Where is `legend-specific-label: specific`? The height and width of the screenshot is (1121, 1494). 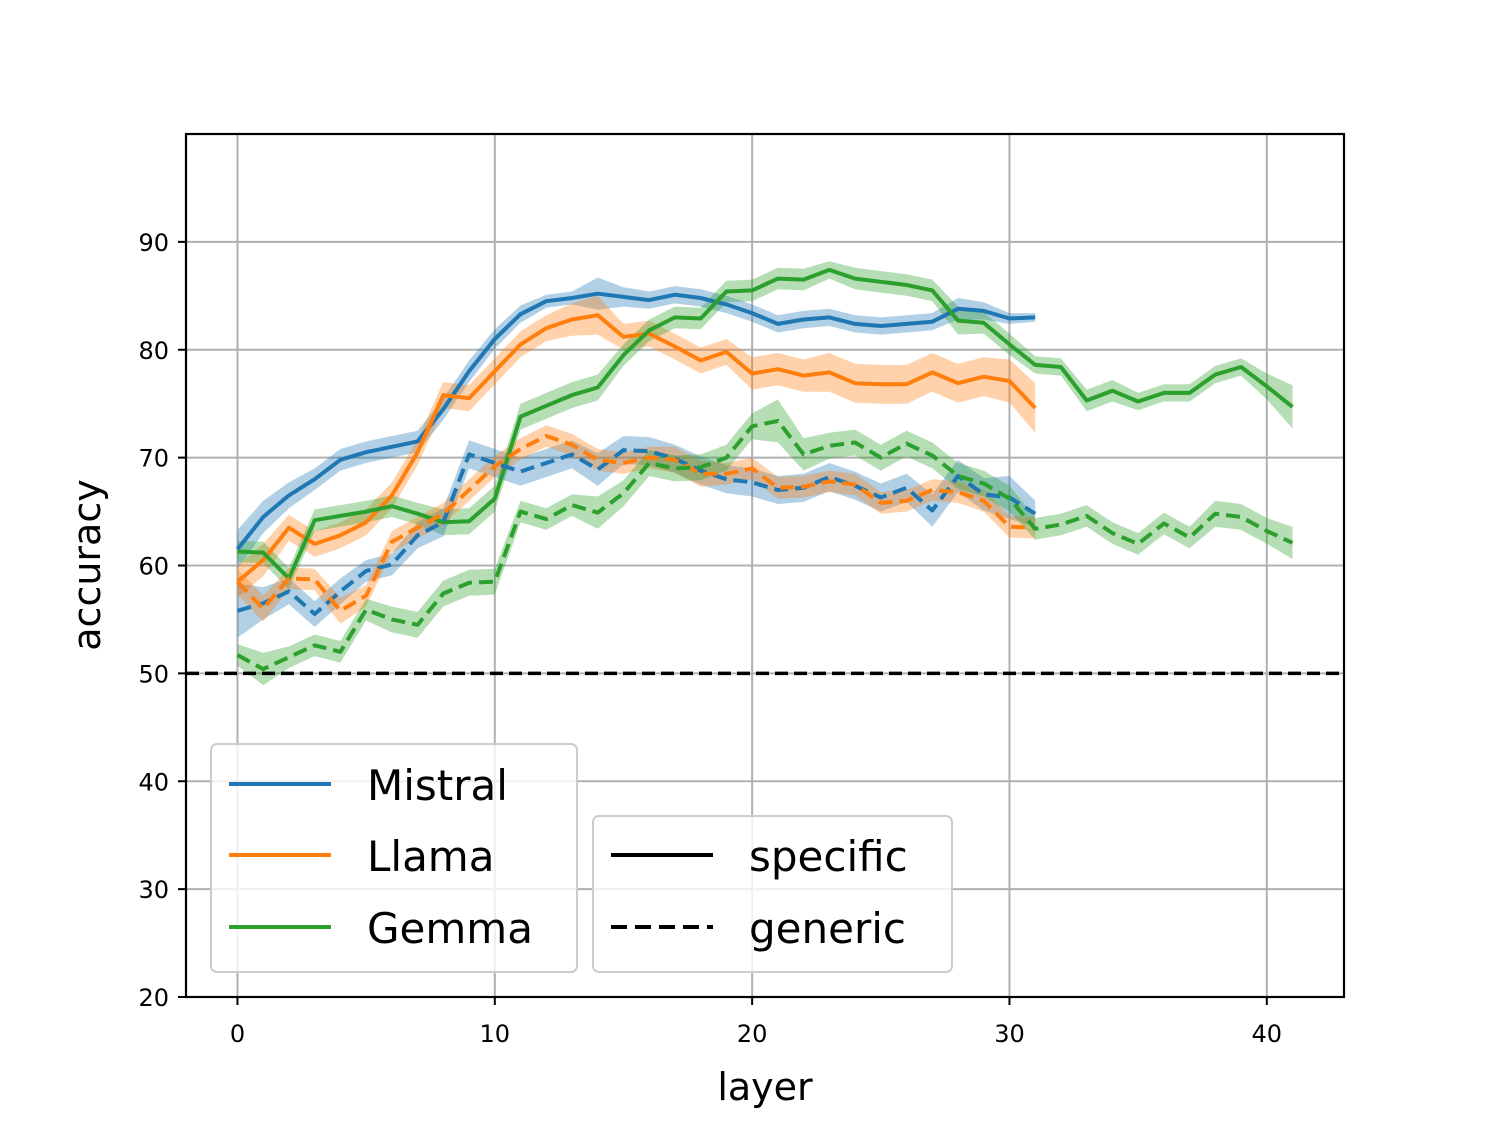 legend-specific-label: specific is located at coordinates (828, 856).